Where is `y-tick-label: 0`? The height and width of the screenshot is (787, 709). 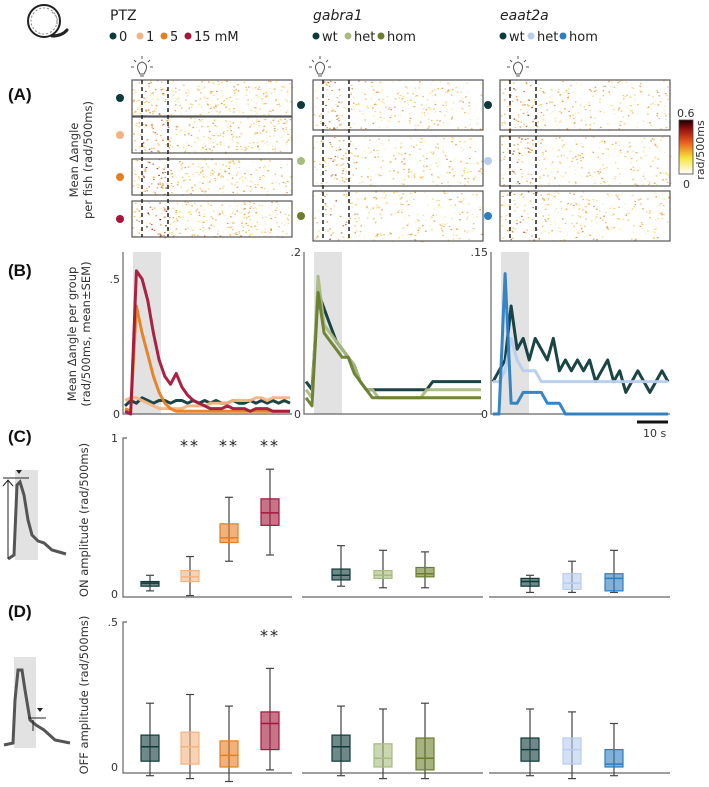 y-tick-label: 0 is located at coordinates (484, 414).